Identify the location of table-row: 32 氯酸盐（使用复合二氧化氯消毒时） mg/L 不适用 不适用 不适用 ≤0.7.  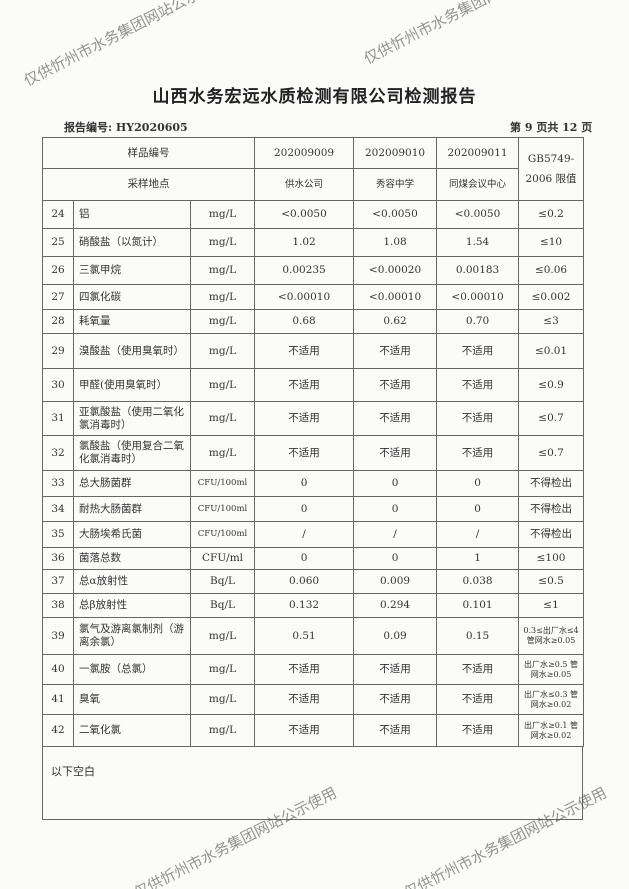
(313, 453).